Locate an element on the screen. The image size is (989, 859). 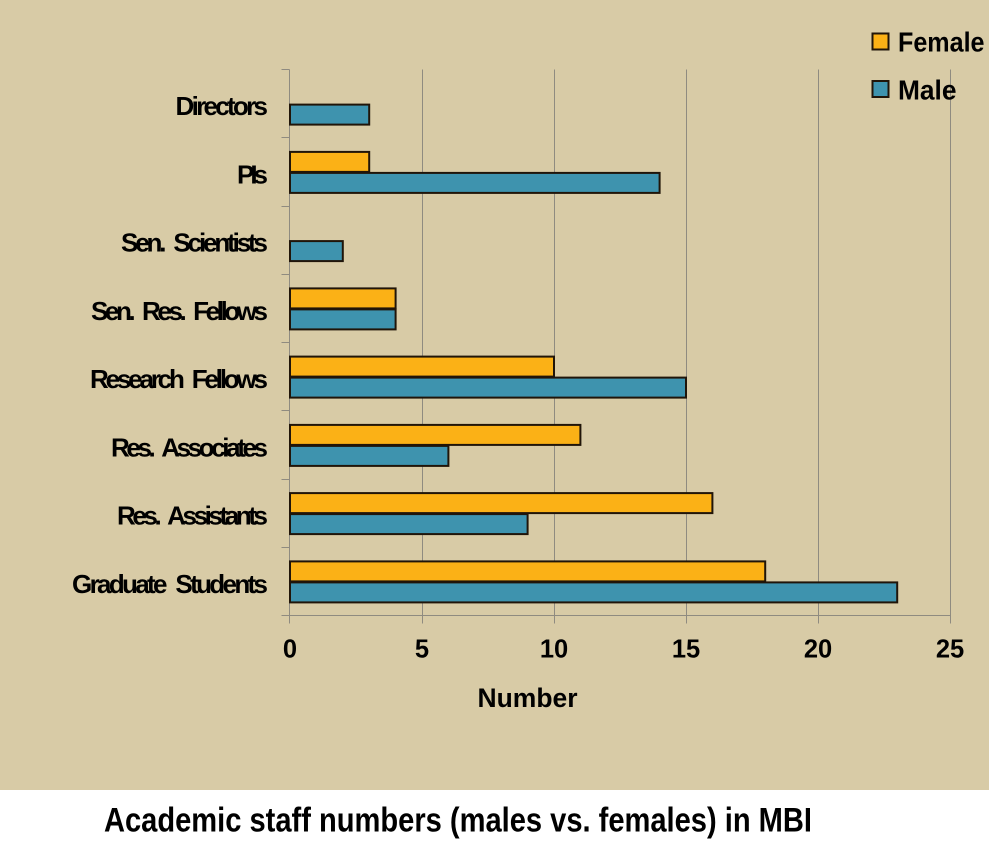
svg-text: Female is located at coordinates (941, 41).